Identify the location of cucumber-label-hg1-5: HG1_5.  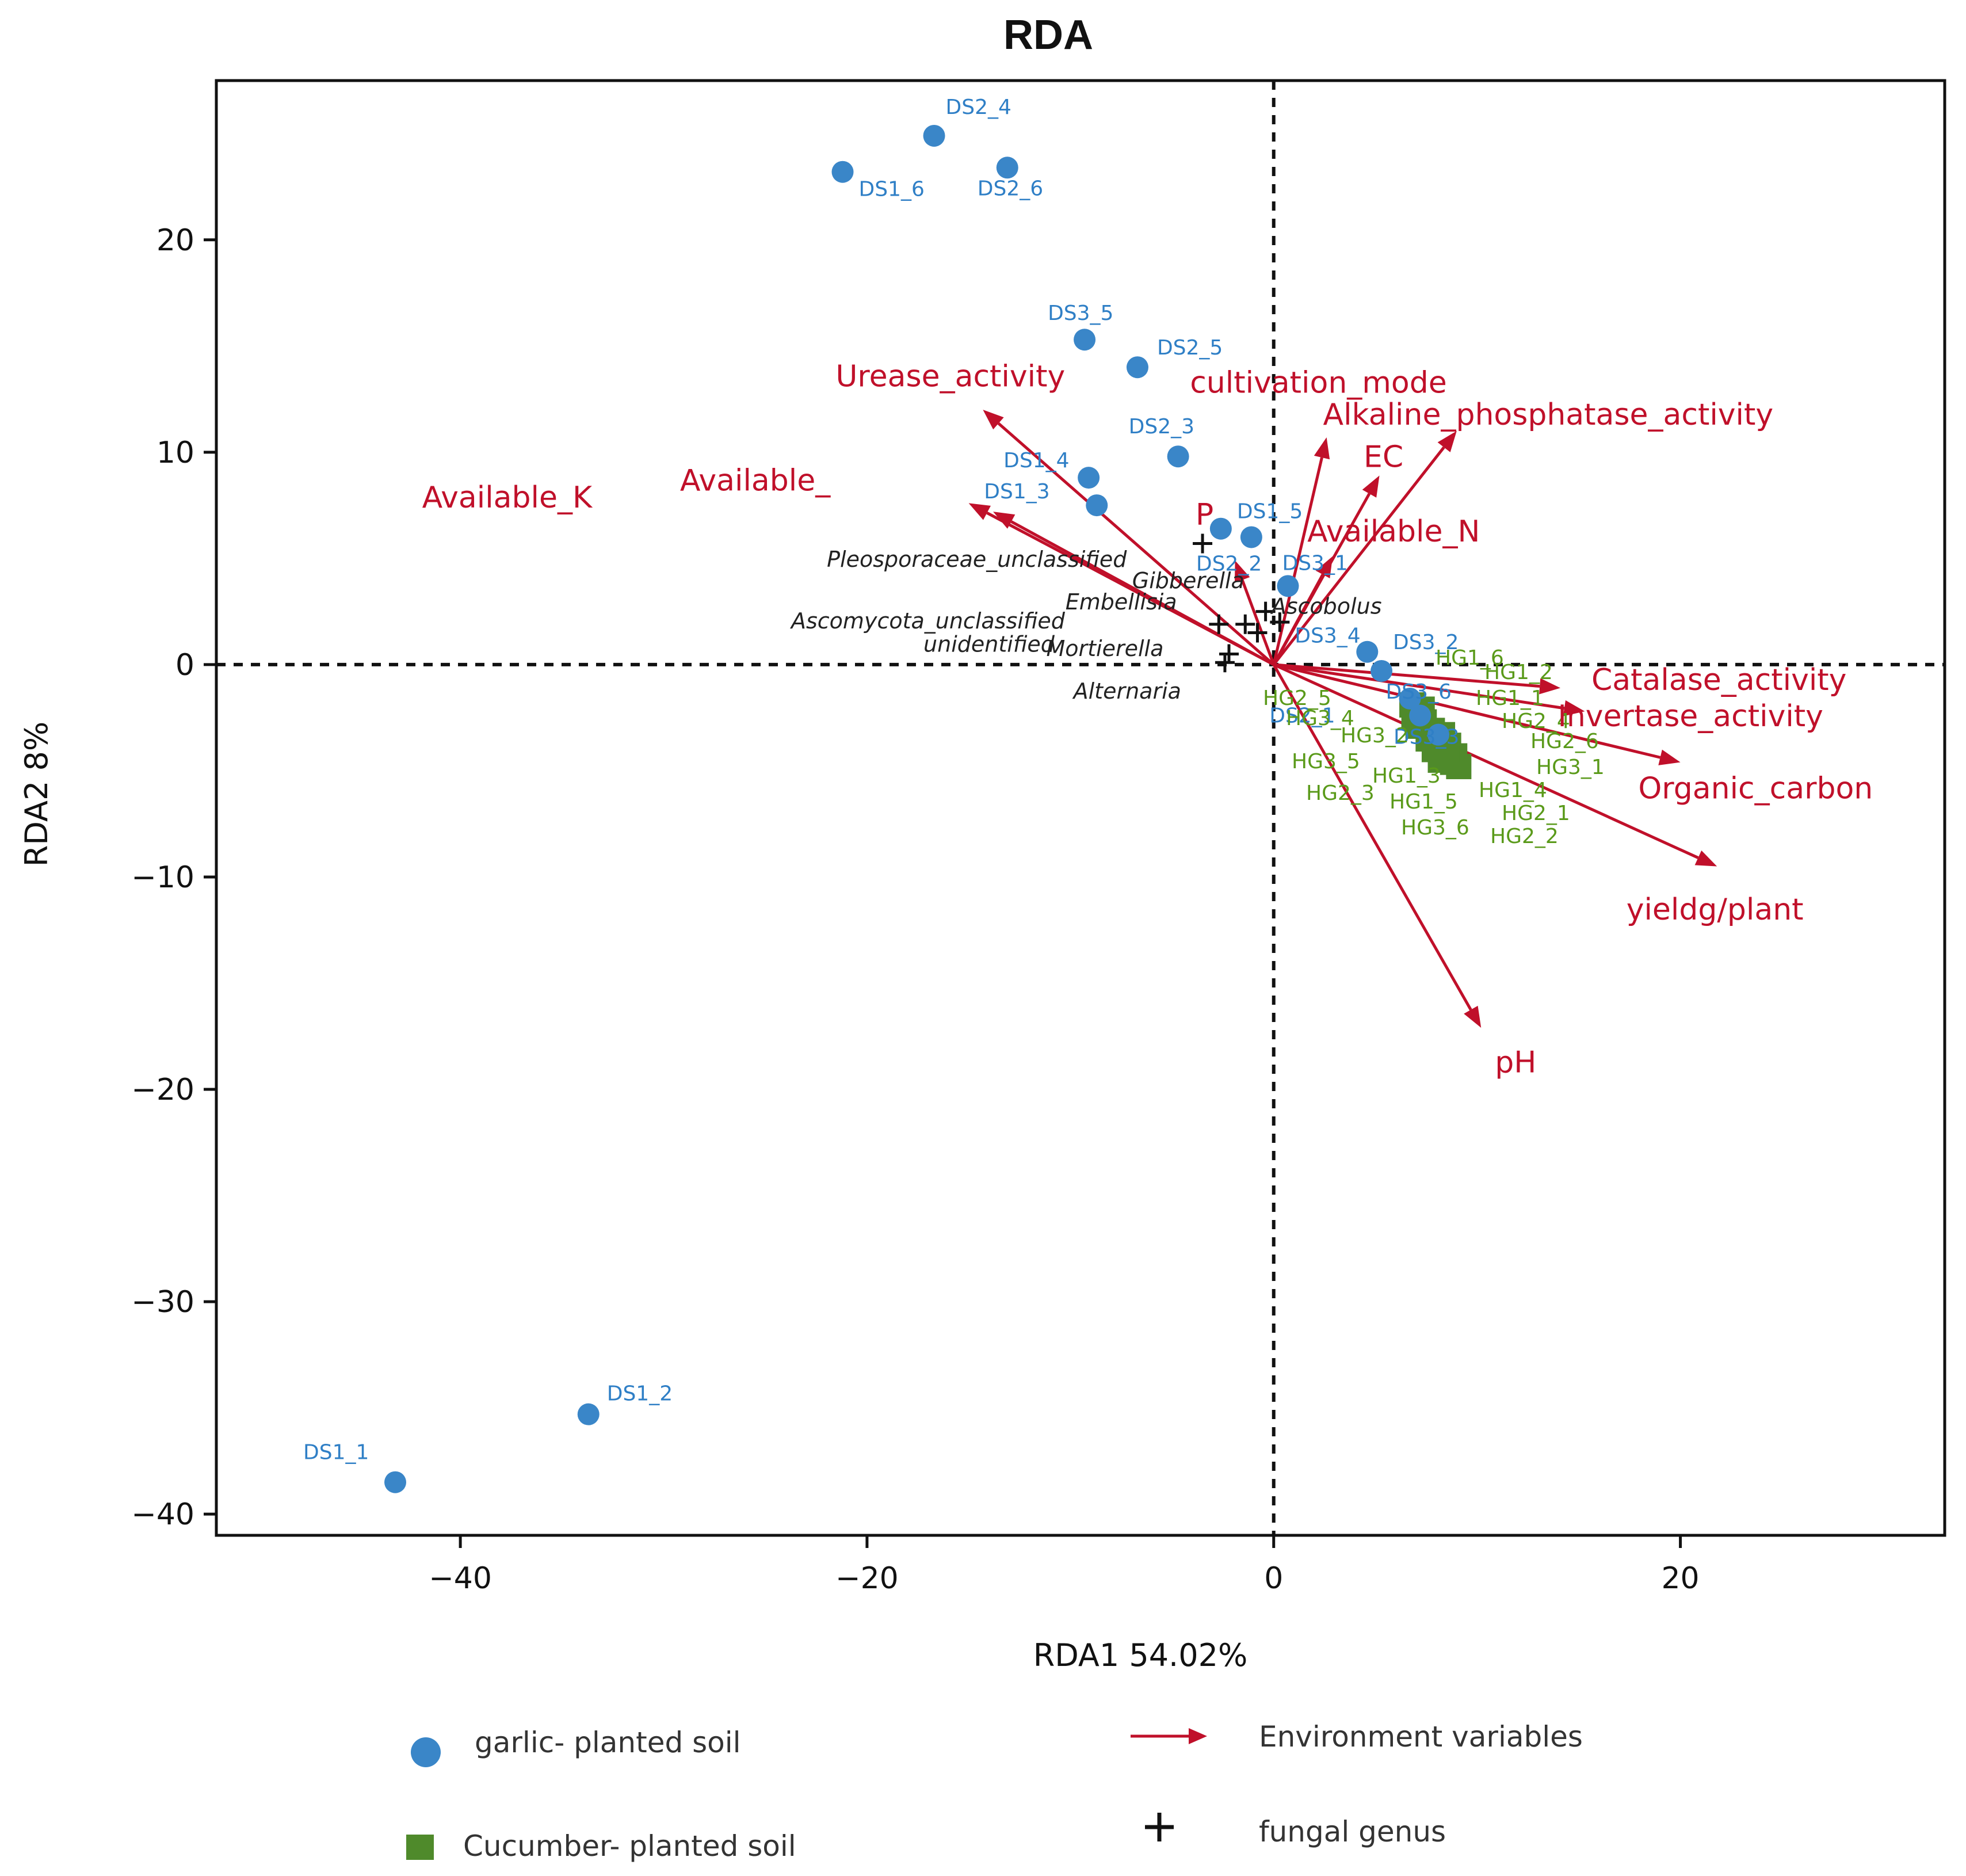
(1424, 802).